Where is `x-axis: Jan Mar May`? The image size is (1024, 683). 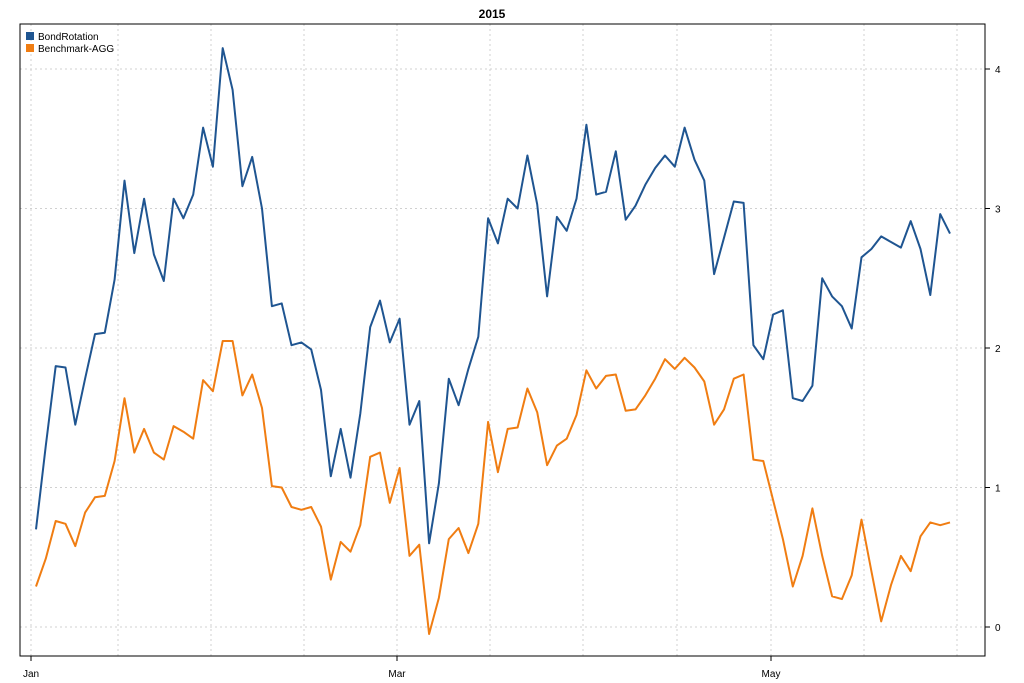
x-axis: Jan Mar May is located at coordinates (402, 668).